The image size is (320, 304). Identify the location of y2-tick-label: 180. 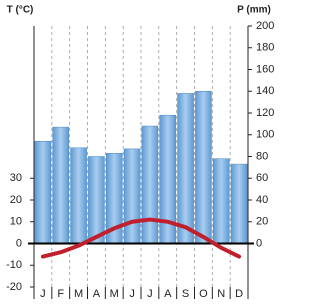
(265, 48).